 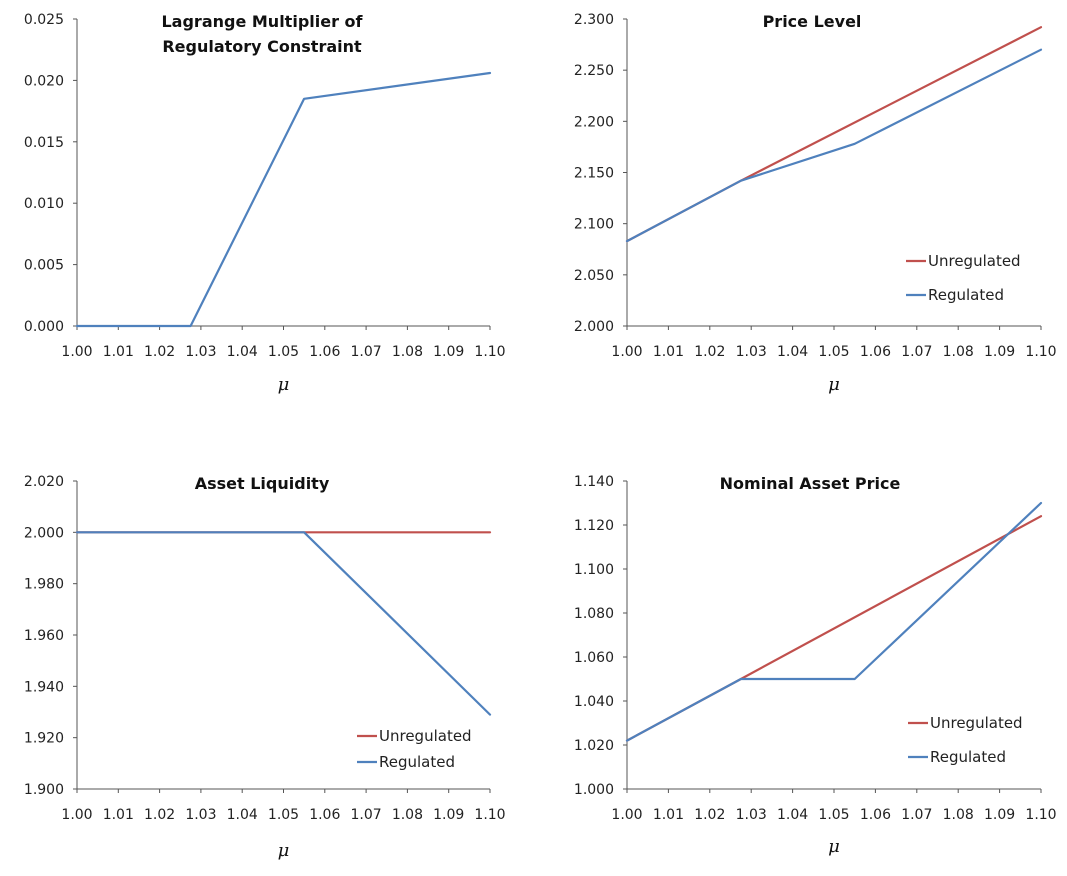 I want to click on y-tick-label: 1.000, so click(x=594, y=790).